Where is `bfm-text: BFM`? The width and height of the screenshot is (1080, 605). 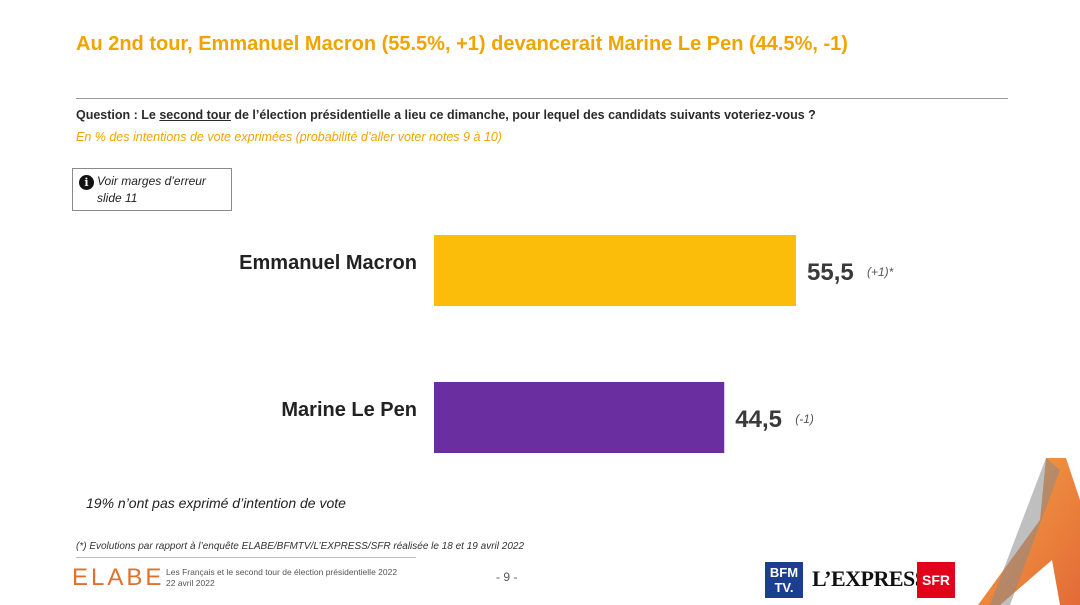 bfm-text: BFM is located at coordinates (784, 572).